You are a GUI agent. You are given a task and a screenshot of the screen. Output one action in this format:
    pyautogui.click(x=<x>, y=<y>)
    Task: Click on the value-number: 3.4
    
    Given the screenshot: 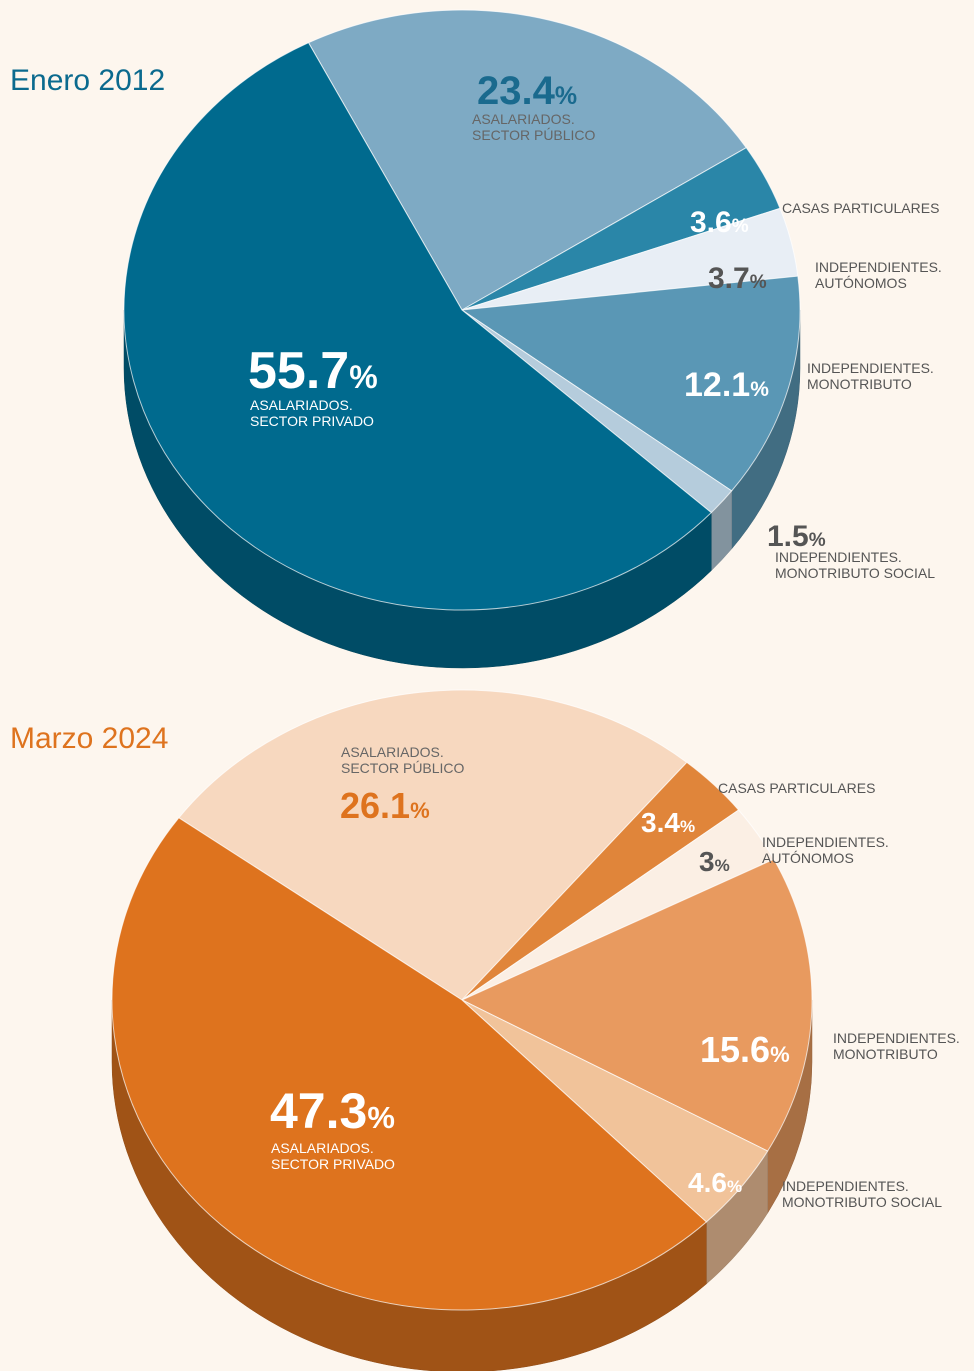 What is the action you would take?
    pyautogui.click(x=660, y=822)
    